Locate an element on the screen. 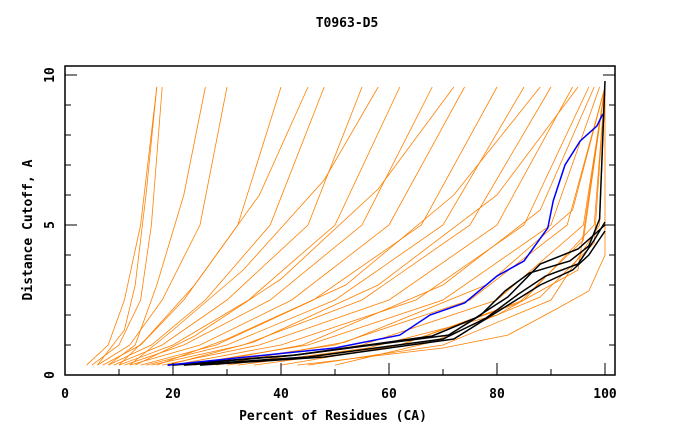  chart-title: T0963-D5 is located at coordinates (347, 23).